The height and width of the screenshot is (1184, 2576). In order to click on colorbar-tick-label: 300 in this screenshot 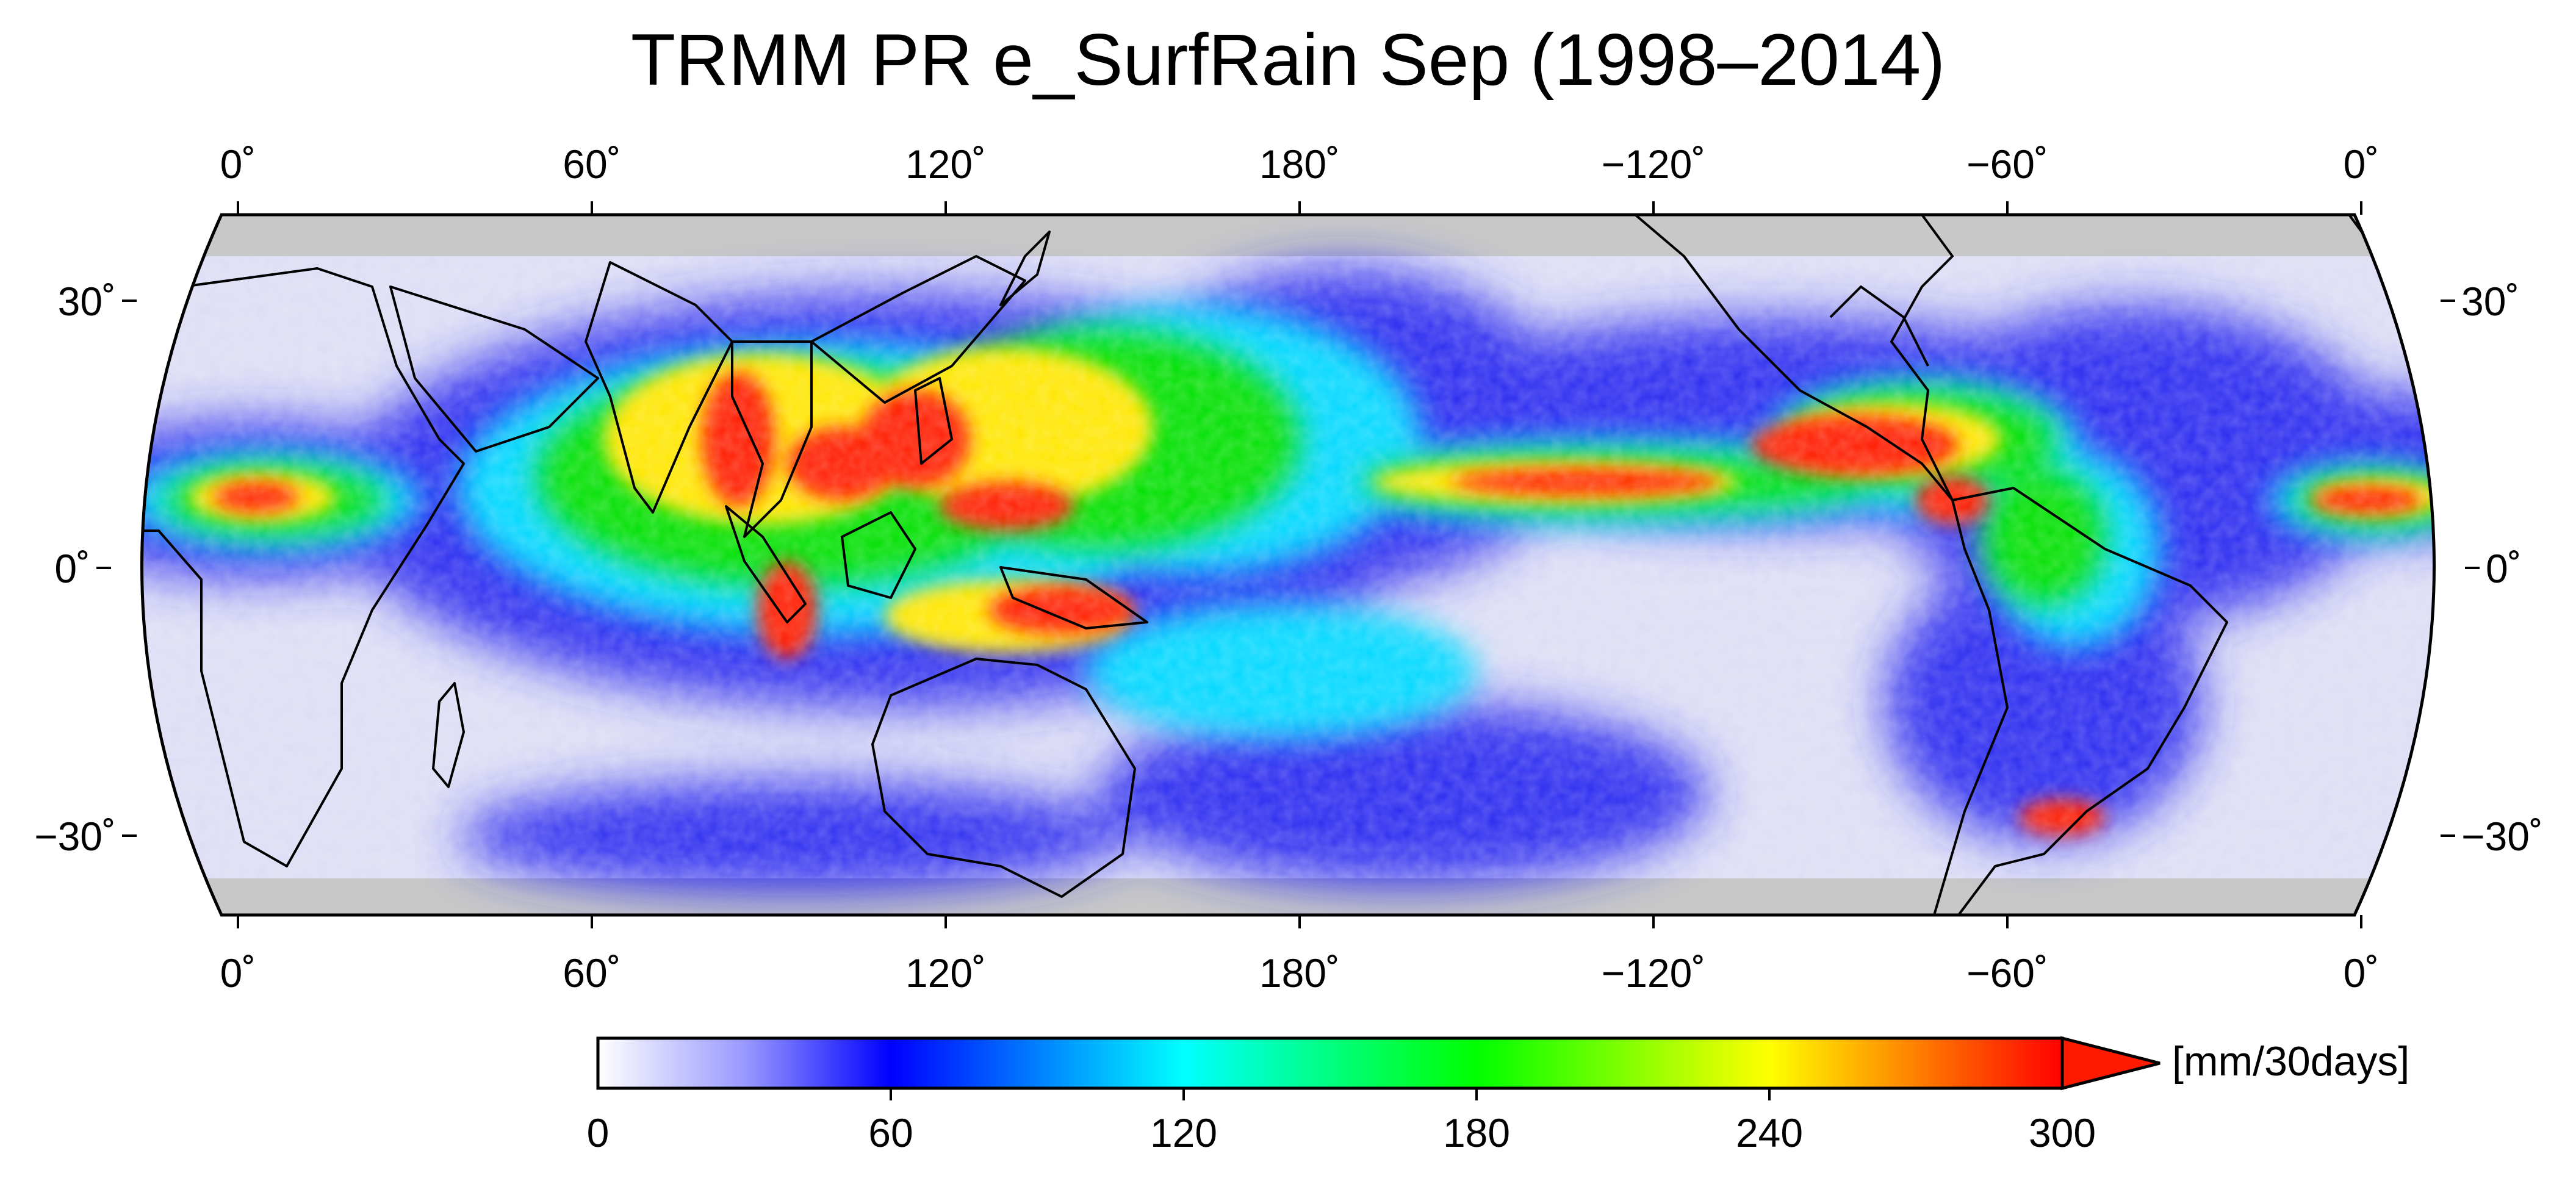, I will do `click(2062, 1133)`.